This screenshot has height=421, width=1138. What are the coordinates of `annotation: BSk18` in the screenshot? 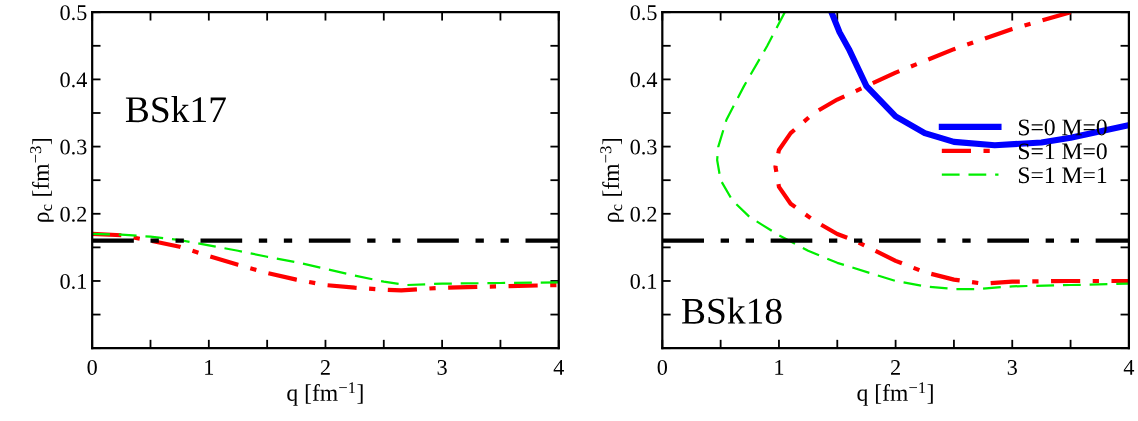 It's located at (732, 310).